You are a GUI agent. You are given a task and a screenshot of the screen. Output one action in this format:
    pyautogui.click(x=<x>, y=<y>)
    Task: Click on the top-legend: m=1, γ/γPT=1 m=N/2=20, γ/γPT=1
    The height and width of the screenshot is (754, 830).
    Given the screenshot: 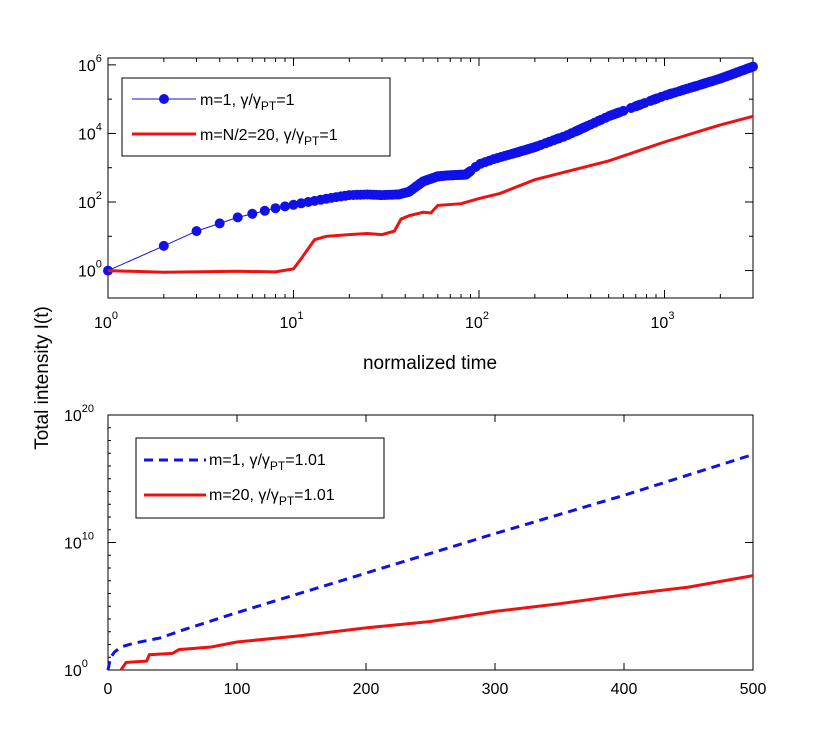 What is the action you would take?
    pyautogui.click(x=256, y=117)
    